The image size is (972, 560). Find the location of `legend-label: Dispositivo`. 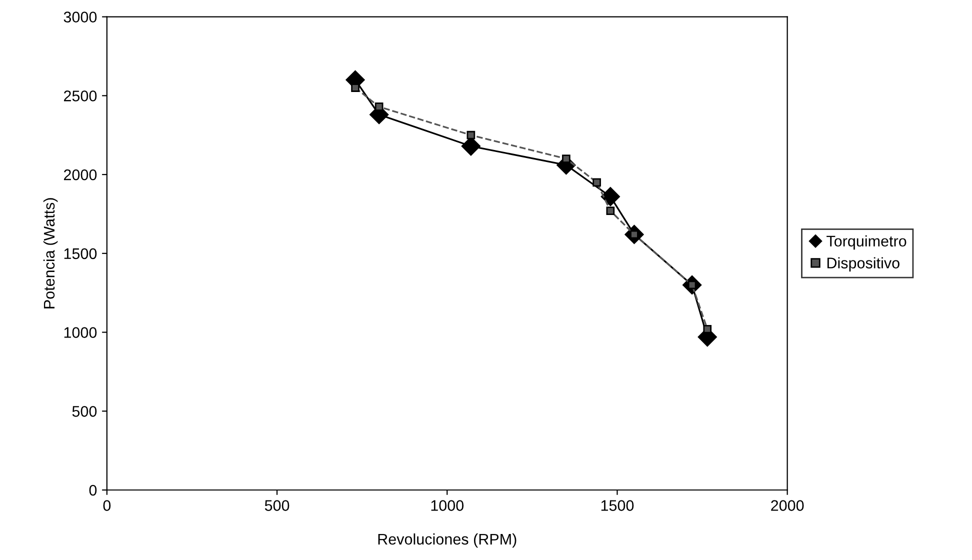

legend-label: Dispositivo is located at coordinates (863, 264).